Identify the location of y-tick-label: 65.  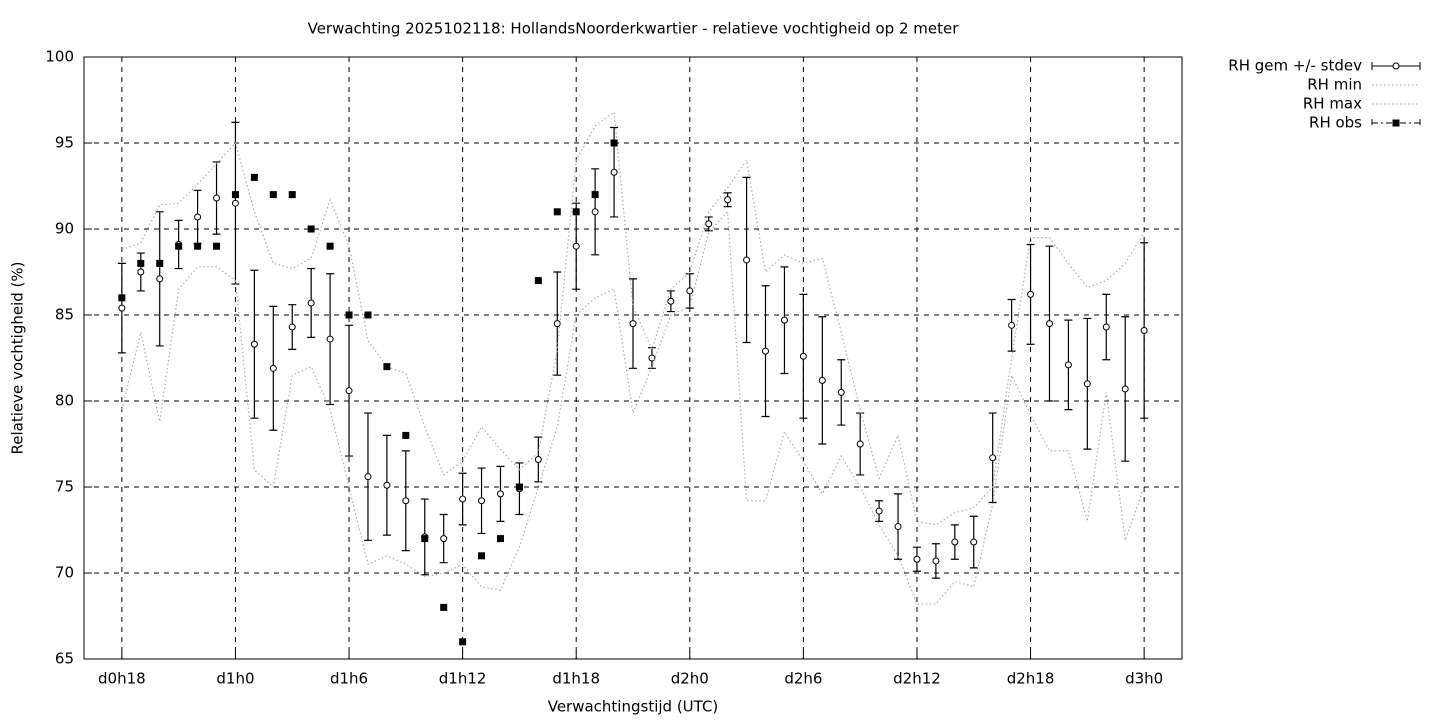
(64, 659).